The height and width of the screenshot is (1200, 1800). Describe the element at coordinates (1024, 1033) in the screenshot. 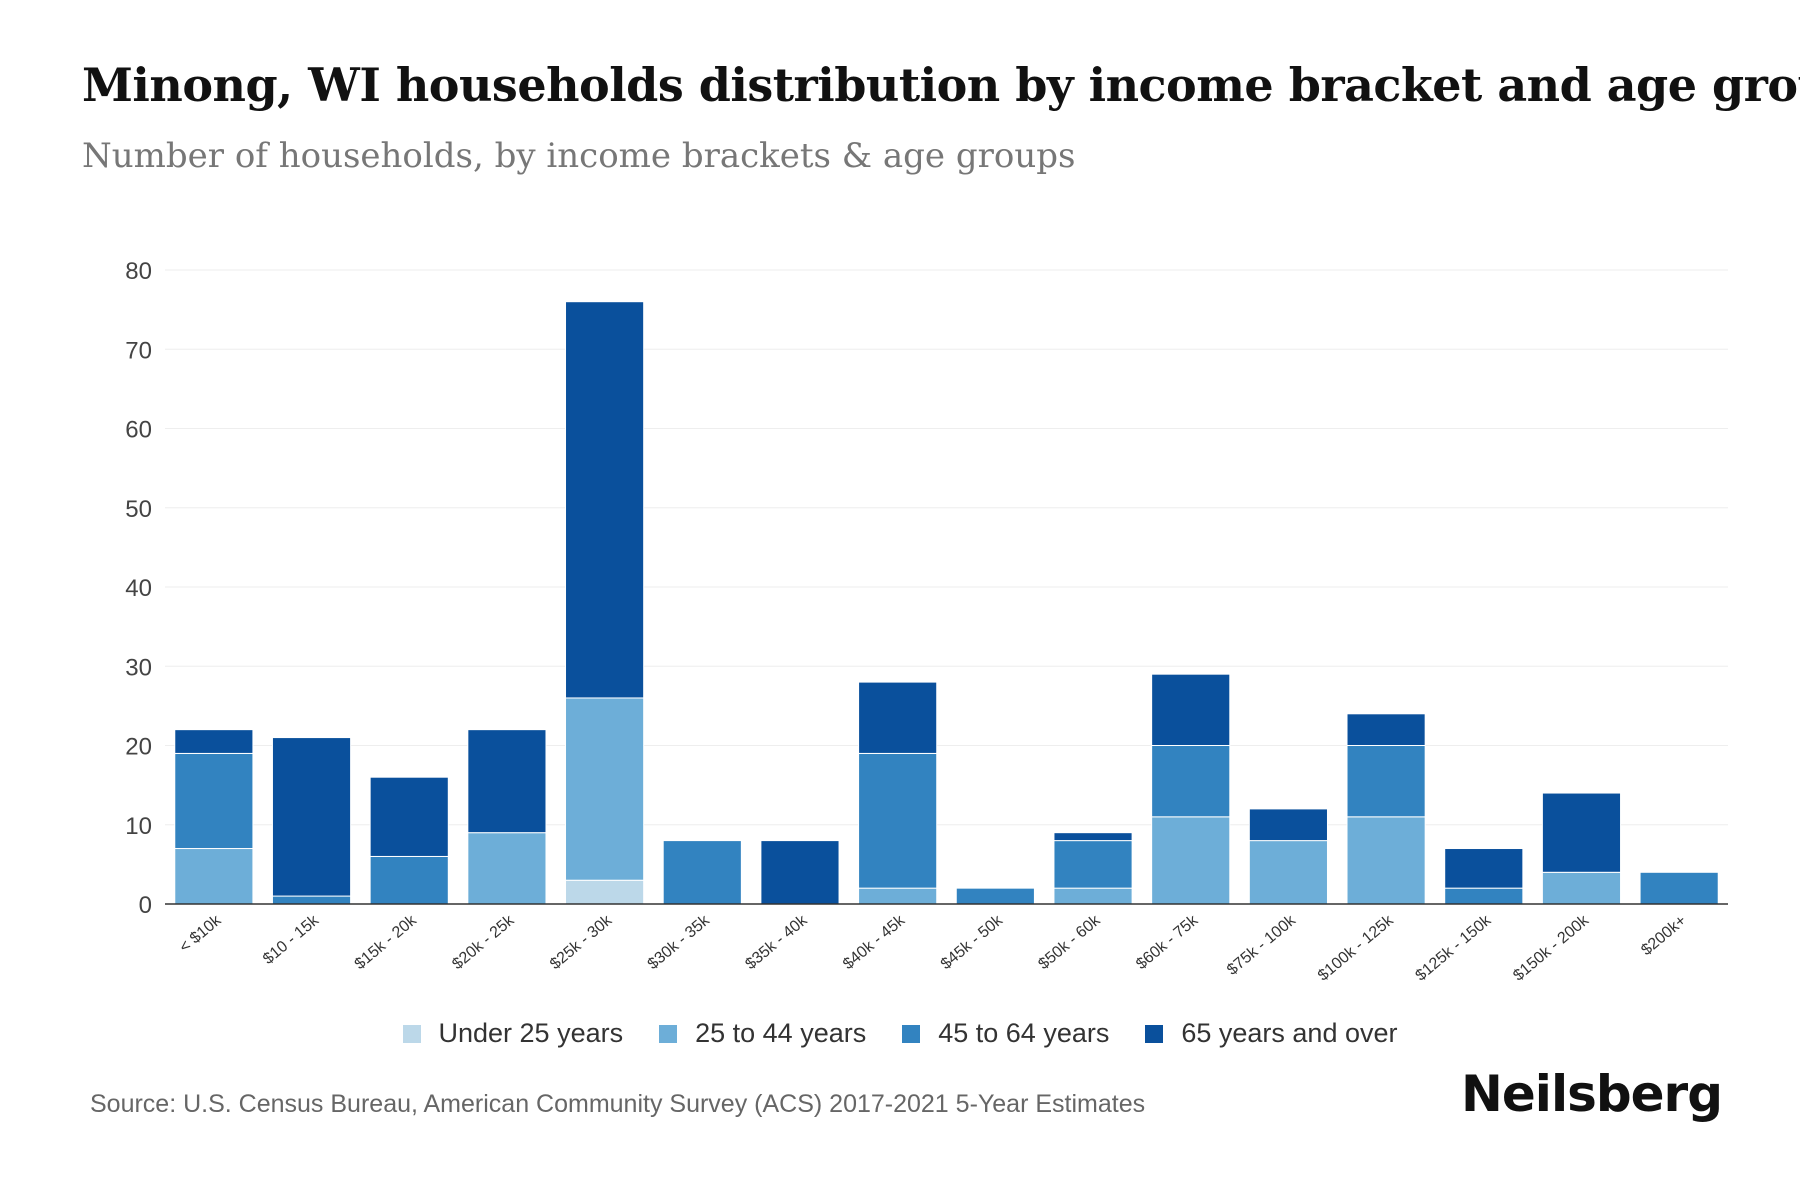

I see `legend-label: 45 to 64 years` at that location.